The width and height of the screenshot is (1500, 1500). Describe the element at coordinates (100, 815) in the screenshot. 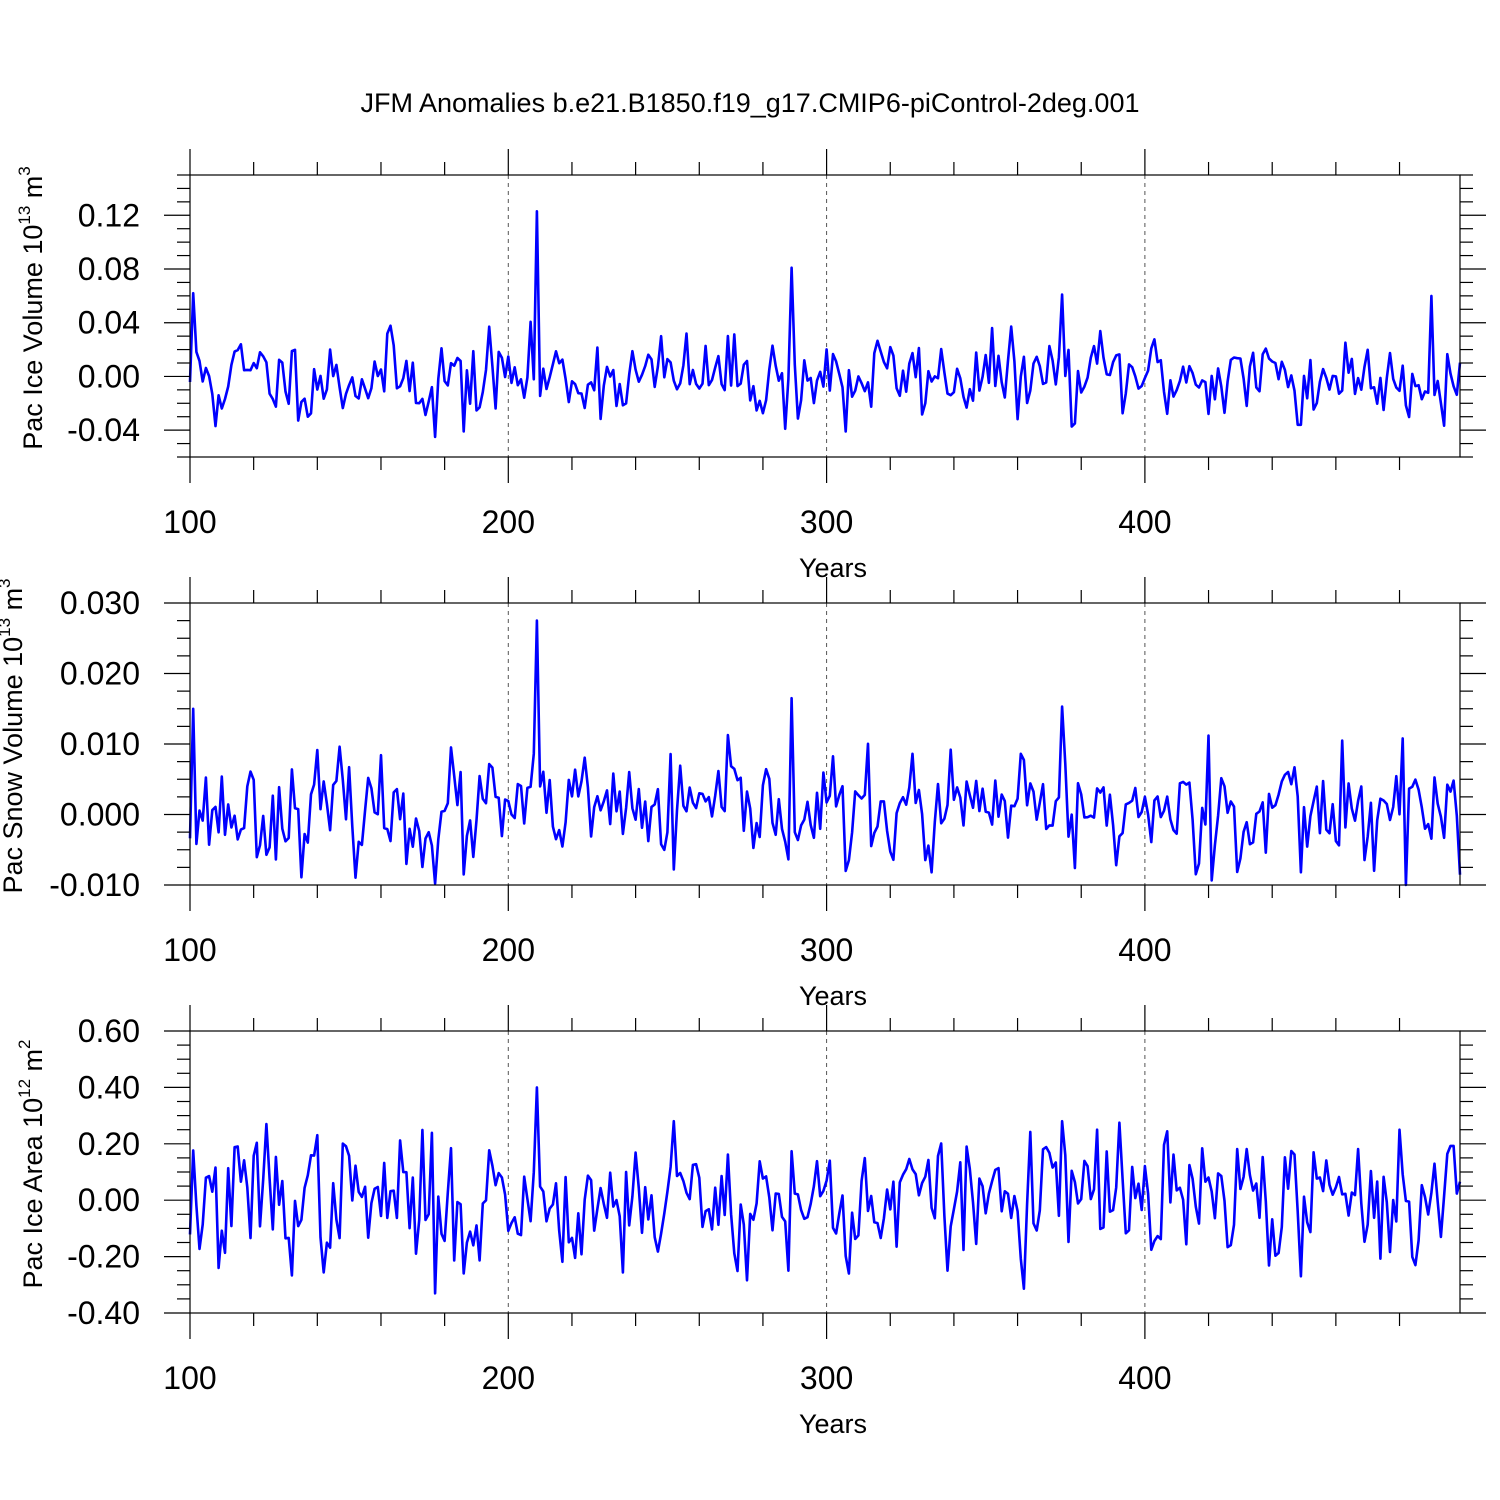

I see `y-tick-label: 0.000` at that location.